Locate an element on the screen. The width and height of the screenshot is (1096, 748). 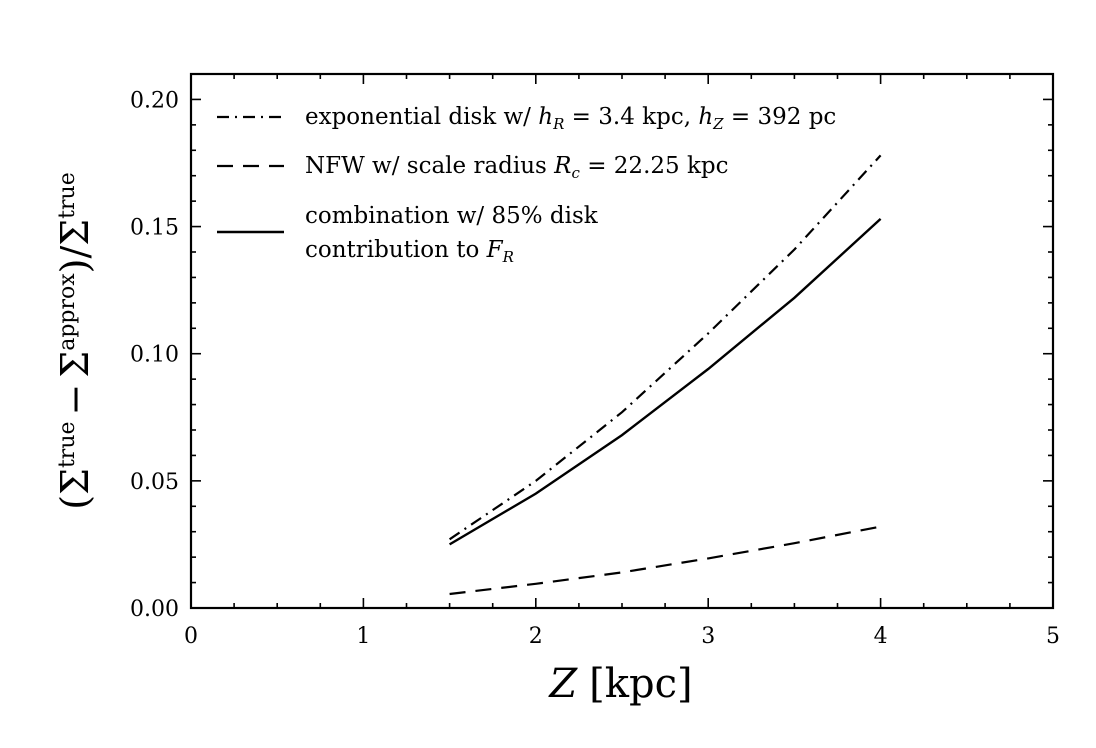
x-tick-label: 1 is located at coordinates (363, 636).